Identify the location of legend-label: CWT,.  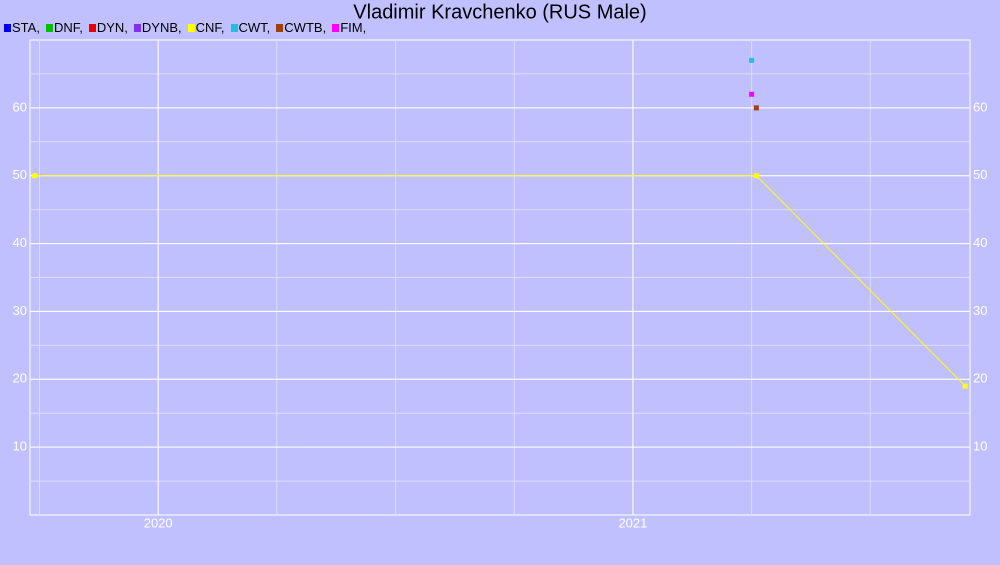
(254, 27).